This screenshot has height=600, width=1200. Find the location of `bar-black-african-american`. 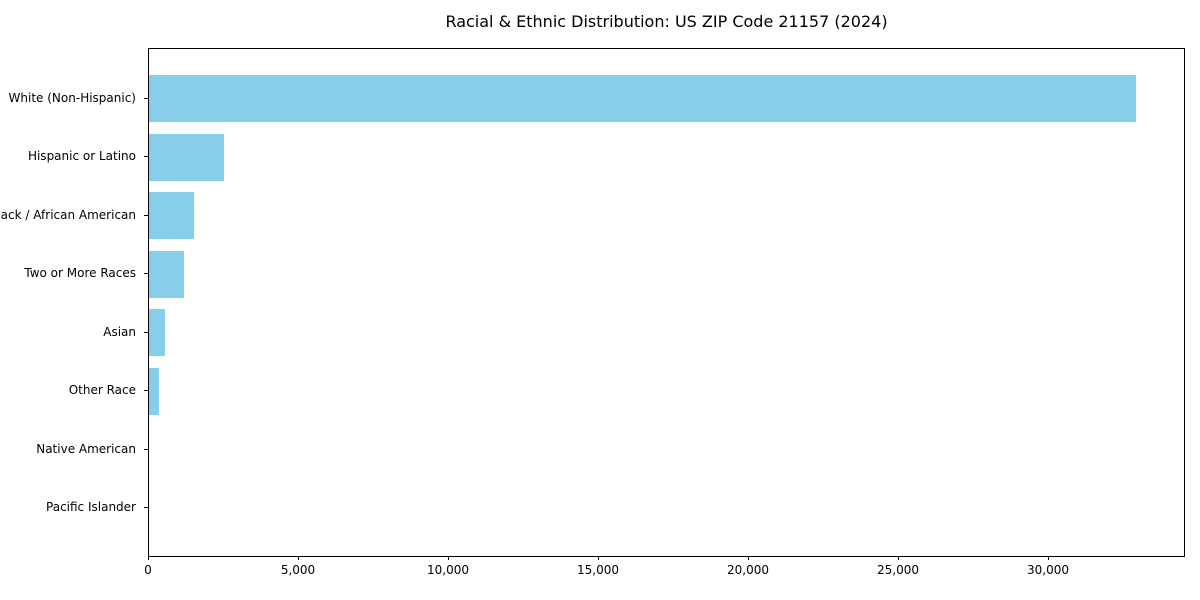

bar-black-african-american is located at coordinates (171, 215).